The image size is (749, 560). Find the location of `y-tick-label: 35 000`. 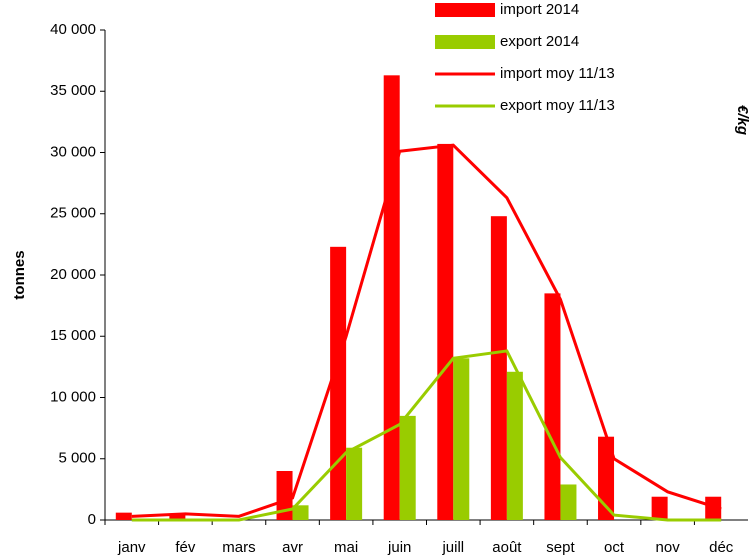

y-tick-label: 35 000 is located at coordinates (73, 90).